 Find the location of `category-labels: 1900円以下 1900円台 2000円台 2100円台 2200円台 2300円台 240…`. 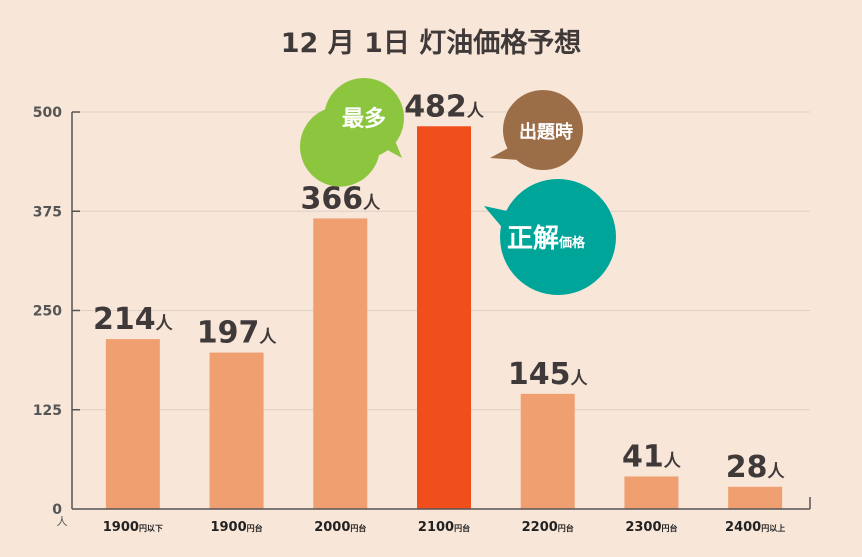

category-labels: 1900円以下 1900円台 2000円台 2100円台 2200円台 2300円台 240… is located at coordinates (444, 527).